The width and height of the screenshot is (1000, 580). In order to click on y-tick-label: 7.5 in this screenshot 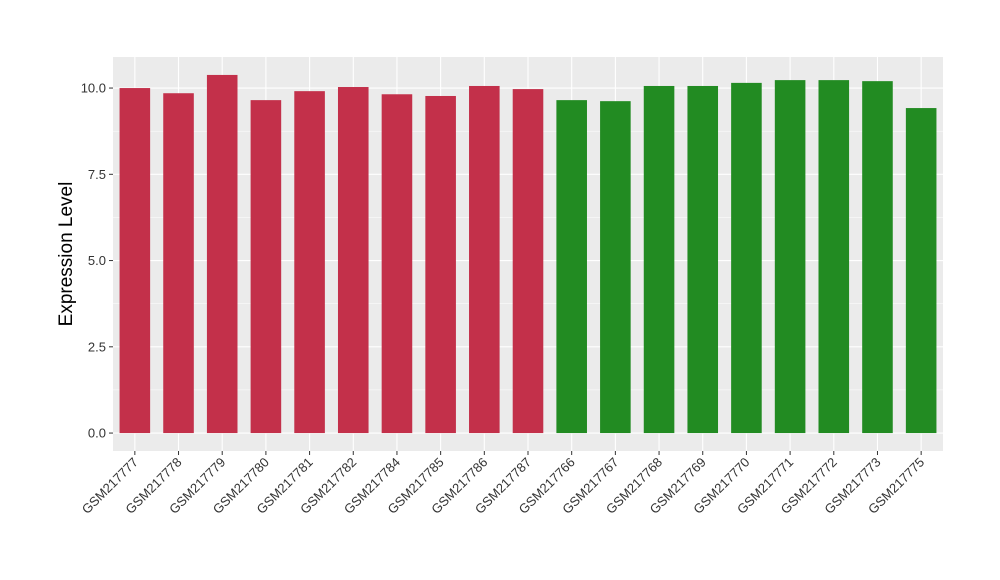, I will do `click(97, 174)`.